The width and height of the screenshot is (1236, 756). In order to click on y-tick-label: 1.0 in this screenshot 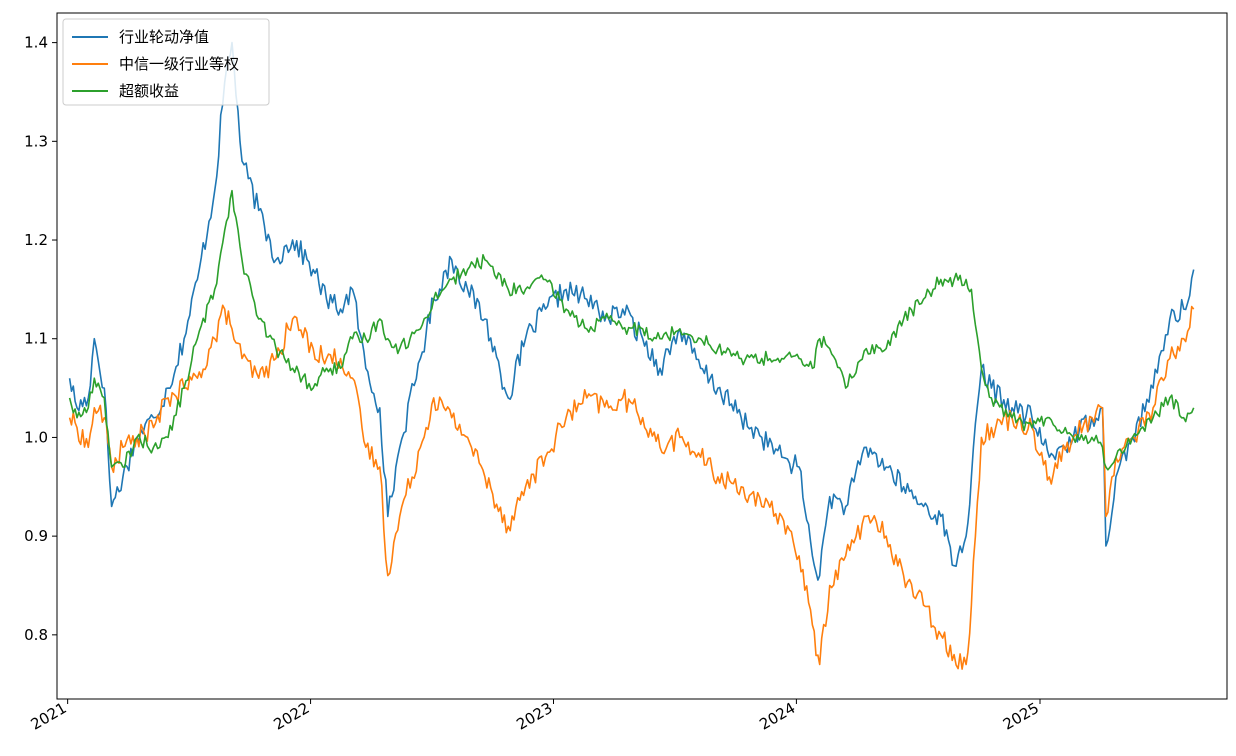, I will do `click(36, 437)`.